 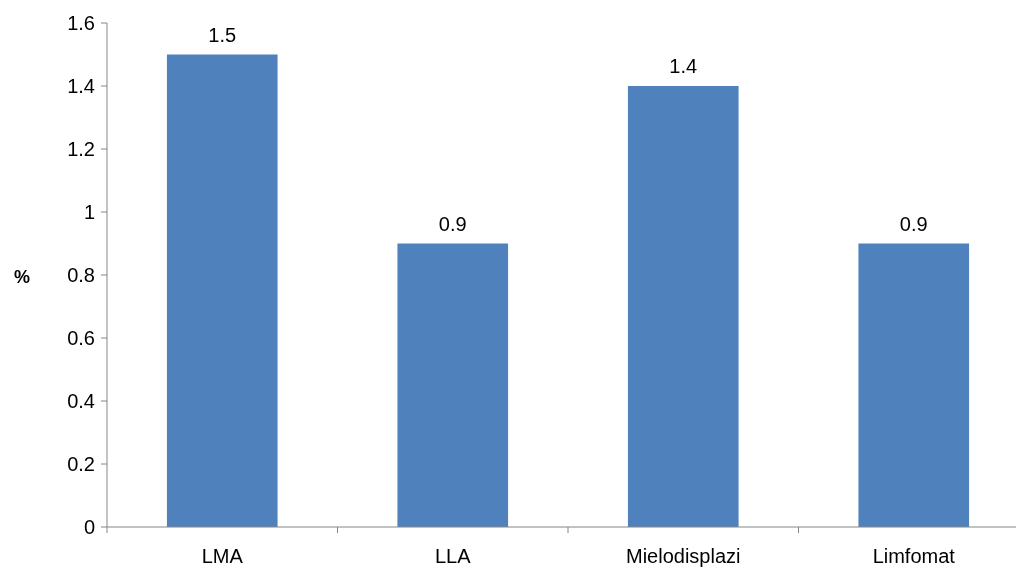 I want to click on y-axis-title: %, so click(x=22, y=277).